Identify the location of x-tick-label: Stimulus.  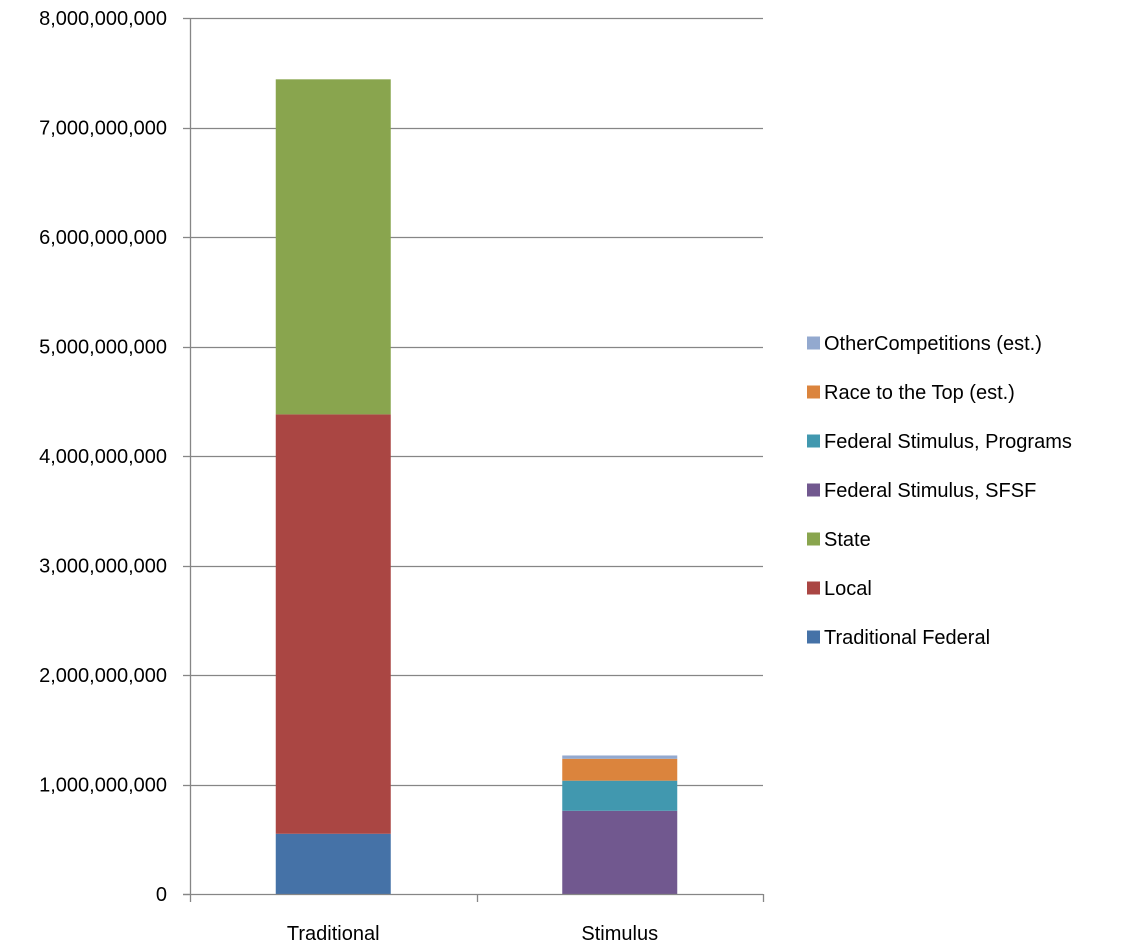
(619, 934).